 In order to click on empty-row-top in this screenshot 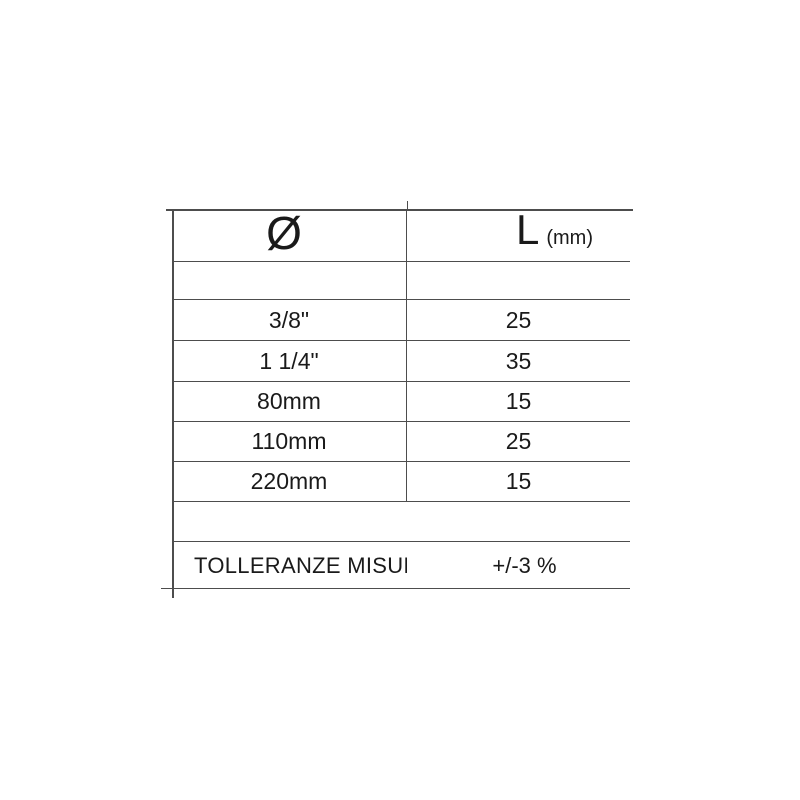, I will do `click(401, 281)`.